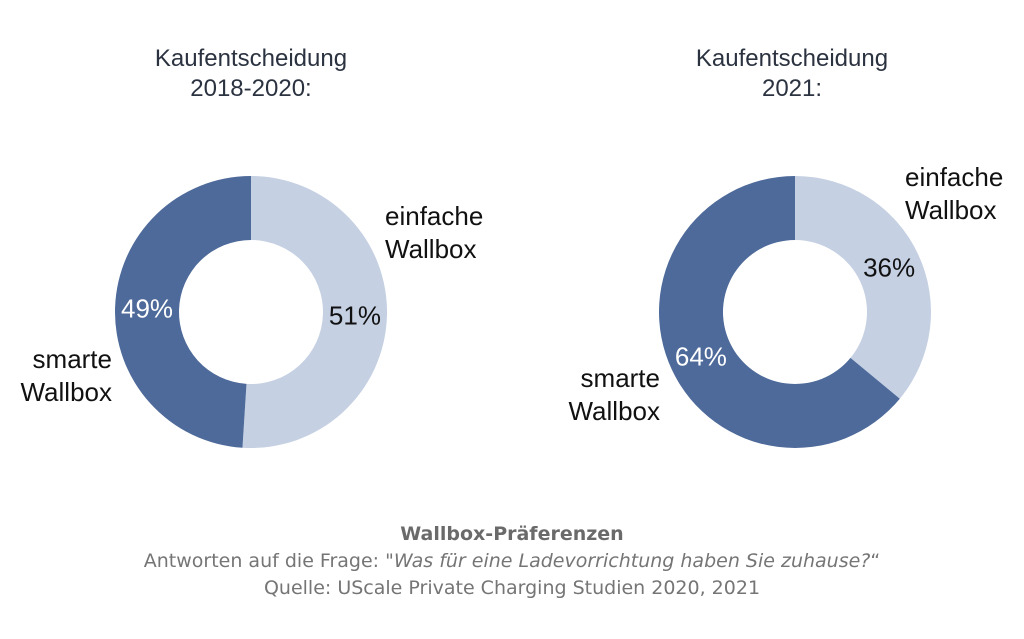 The height and width of the screenshot is (639, 1024). I want to click on slice-value-label: 36%, so click(889, 268).